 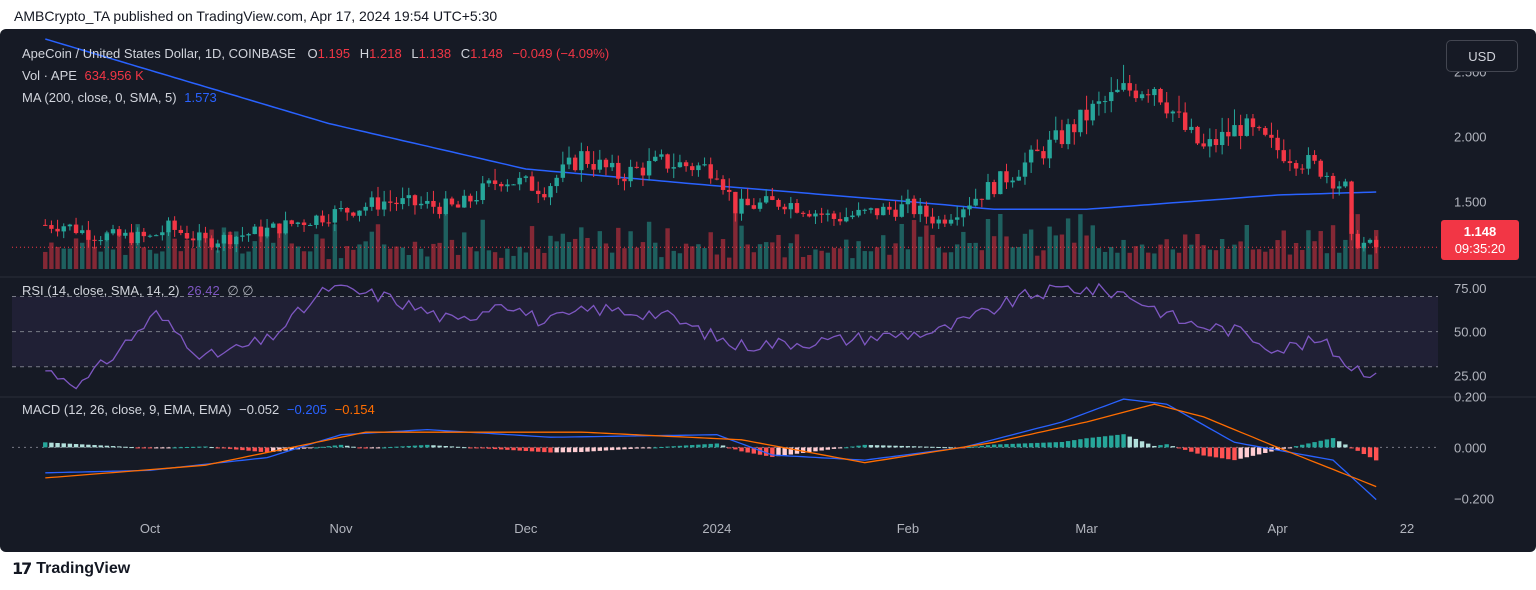 I want to click on rsi-extra: ∅ ∅, so click(x=240, y=290).